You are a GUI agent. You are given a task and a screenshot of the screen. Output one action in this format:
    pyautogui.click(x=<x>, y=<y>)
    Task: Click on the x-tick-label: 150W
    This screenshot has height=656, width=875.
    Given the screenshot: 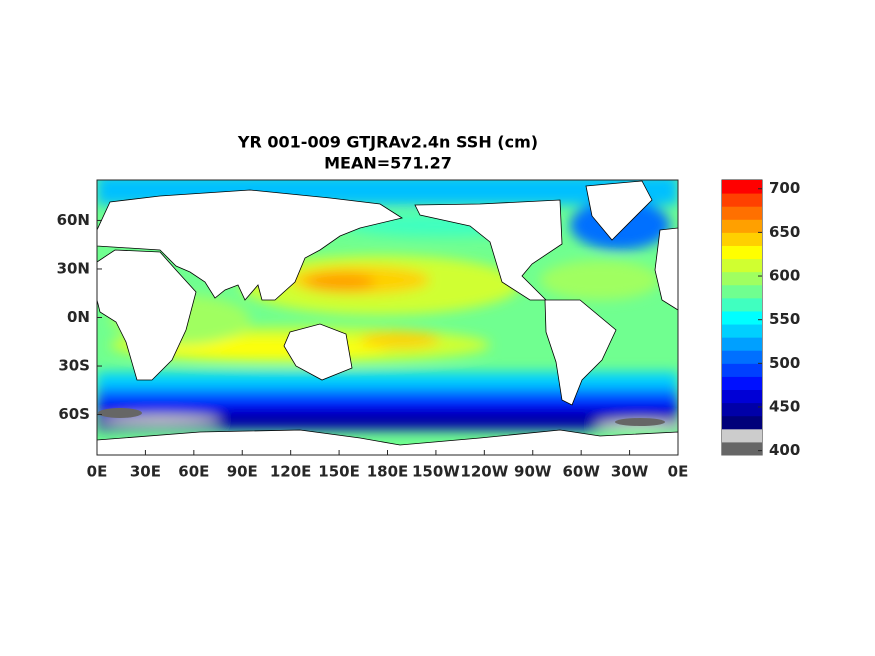 What is the action you would take?
    pyautogui.click(x=436, y=472)
    